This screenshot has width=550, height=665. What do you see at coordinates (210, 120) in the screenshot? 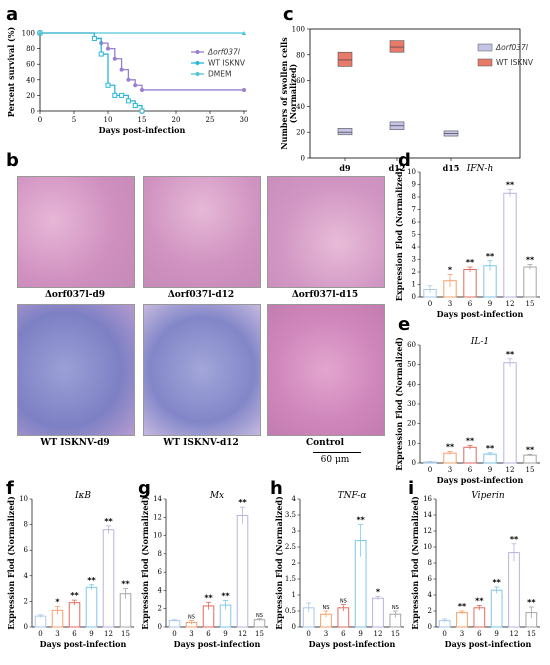
I see `x-tick-label: 25` at bounding box center [210, 120].